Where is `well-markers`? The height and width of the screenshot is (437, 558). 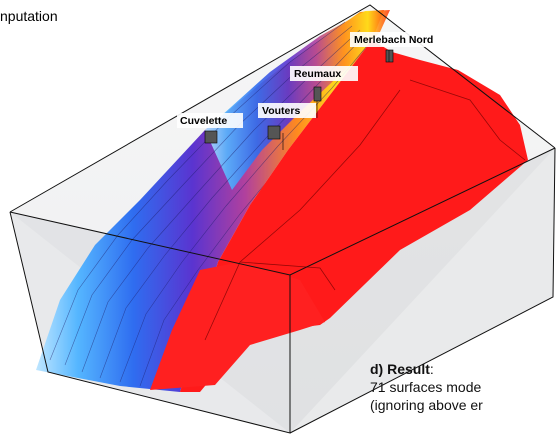 well-markers is located at coordinates (299, 99).